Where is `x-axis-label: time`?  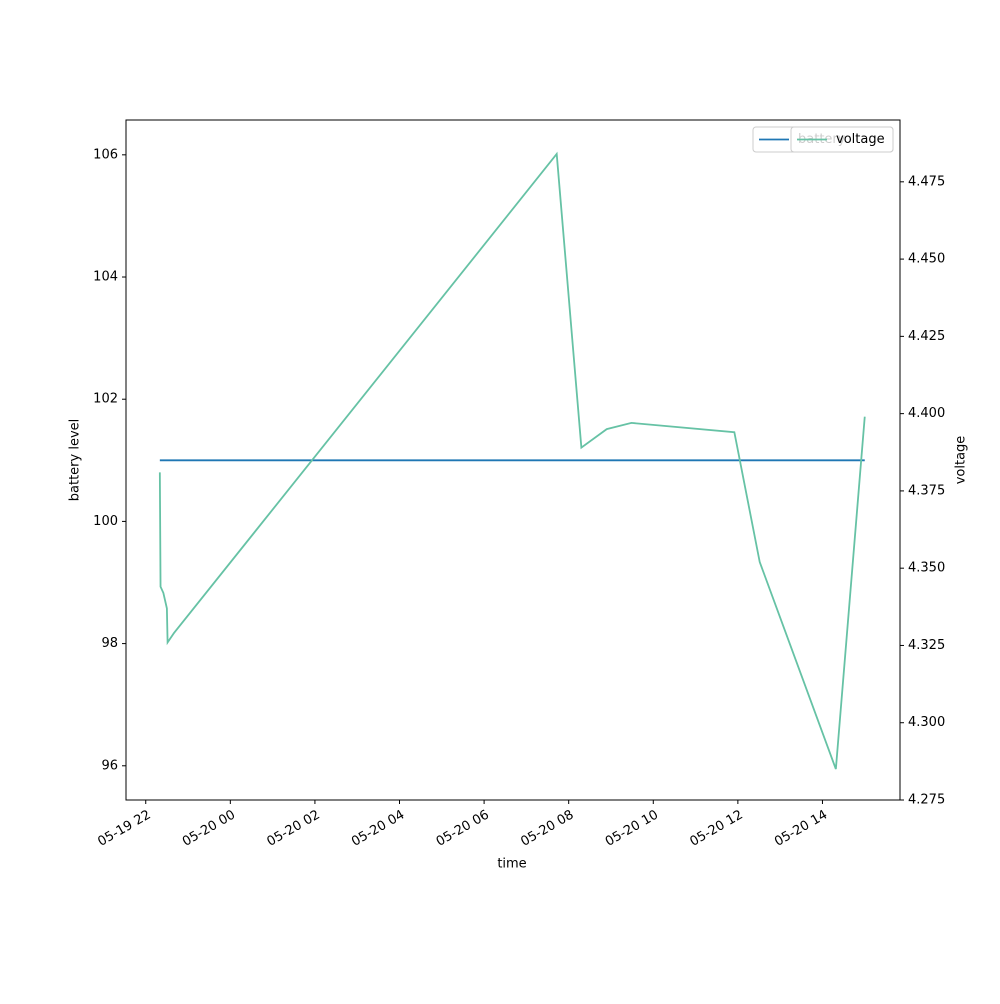
x-axis-label: time is located at coordinates (511, 864).